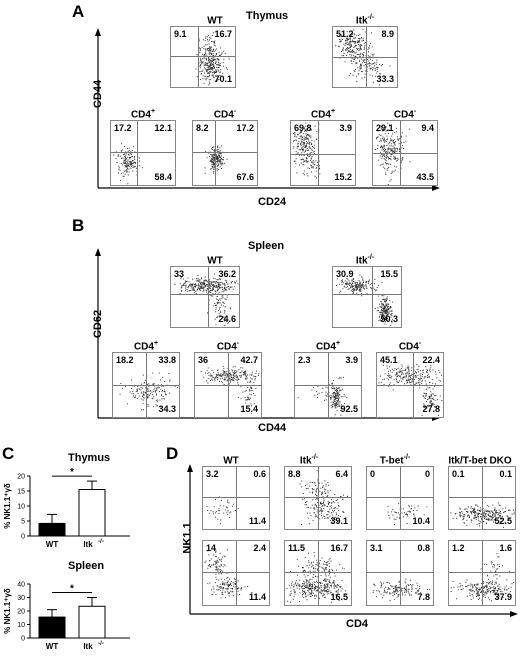 The width and height of the screenshot is (520, 660). What do you see at coordinates (482, 573) in the screenshot?
I see `flow-plot: 1.2 1.6 37.9` at bounding box center [482, 573].